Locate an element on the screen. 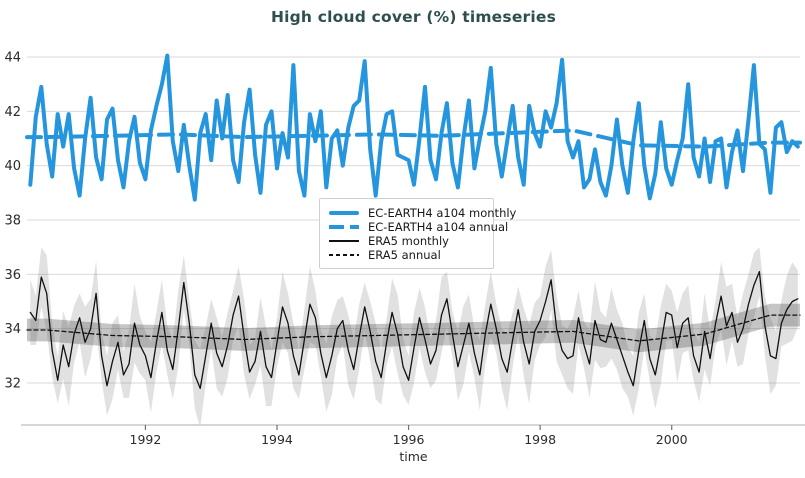 The image size is (805, 478). legend-label-era5-monthly: ERA5 monthly is located at coordinates (408, 241).